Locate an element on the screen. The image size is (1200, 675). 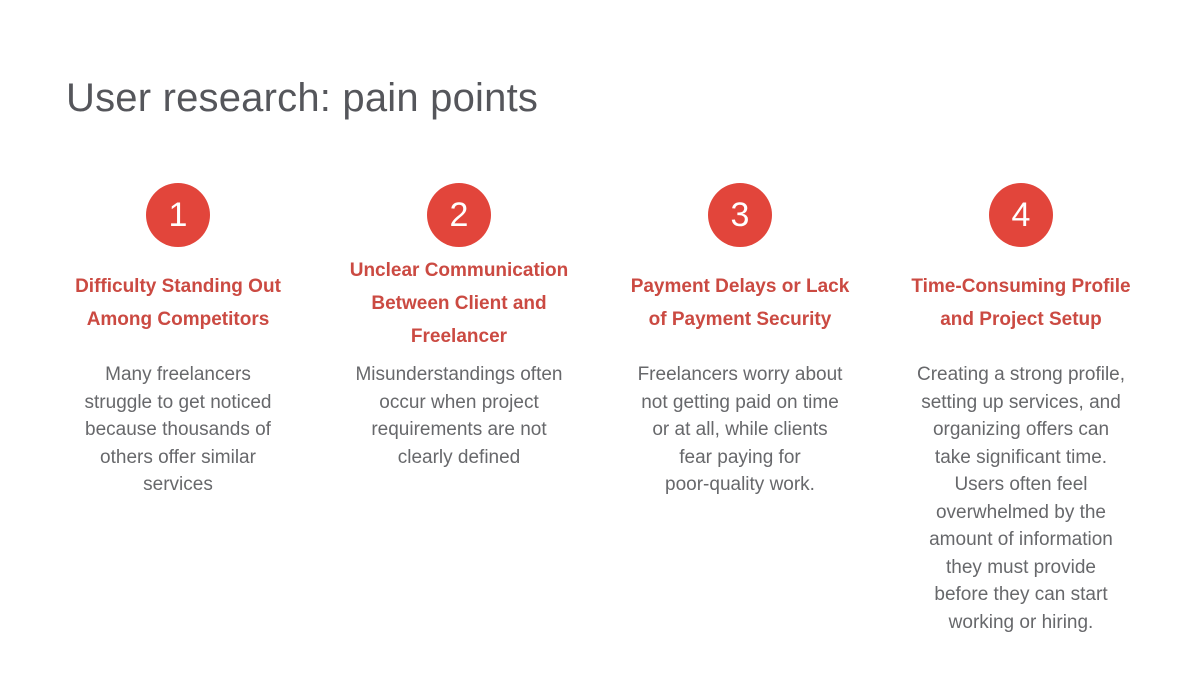
step-number-badge-3: 3 is located at coordinates (740, 215).